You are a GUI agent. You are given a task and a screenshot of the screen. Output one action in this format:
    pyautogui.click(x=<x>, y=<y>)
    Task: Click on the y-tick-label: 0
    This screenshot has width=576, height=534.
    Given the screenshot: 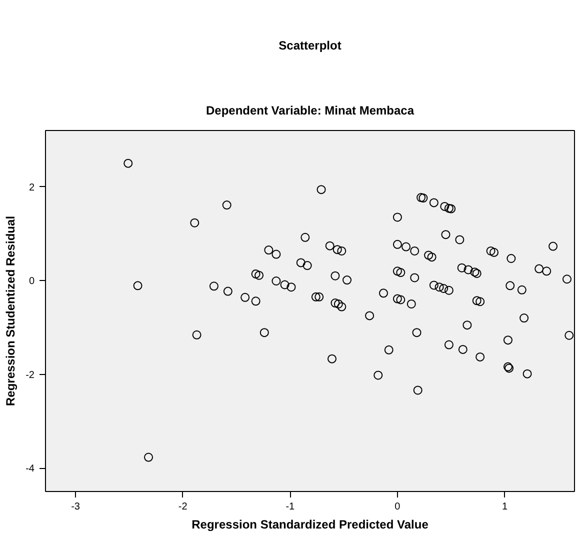 What is the action you would take?
    pyautogui.click(x=31, y=282)
    